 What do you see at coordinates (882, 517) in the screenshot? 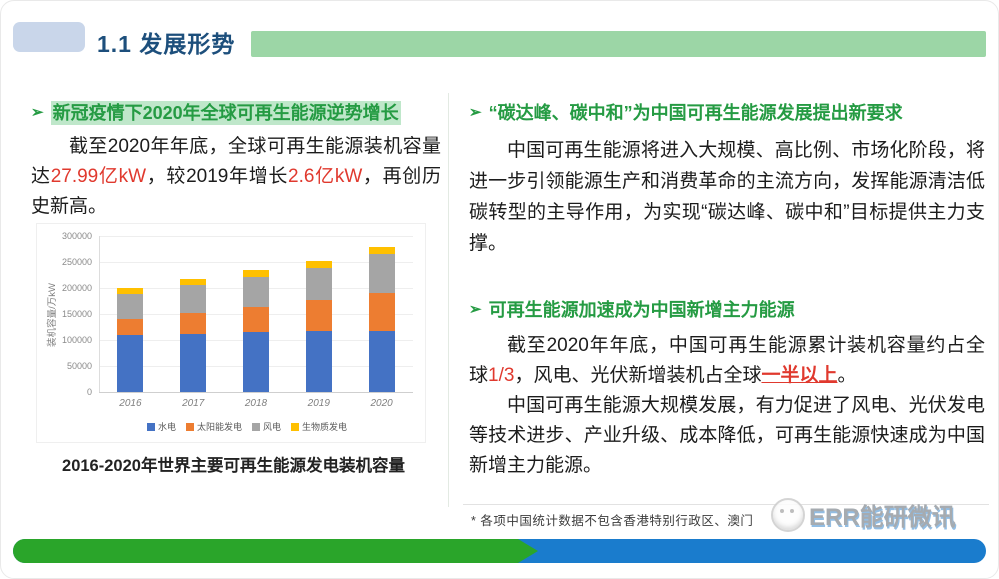
I see `watermark-text: ERR能研微讯` at bounding box center [882, 517].